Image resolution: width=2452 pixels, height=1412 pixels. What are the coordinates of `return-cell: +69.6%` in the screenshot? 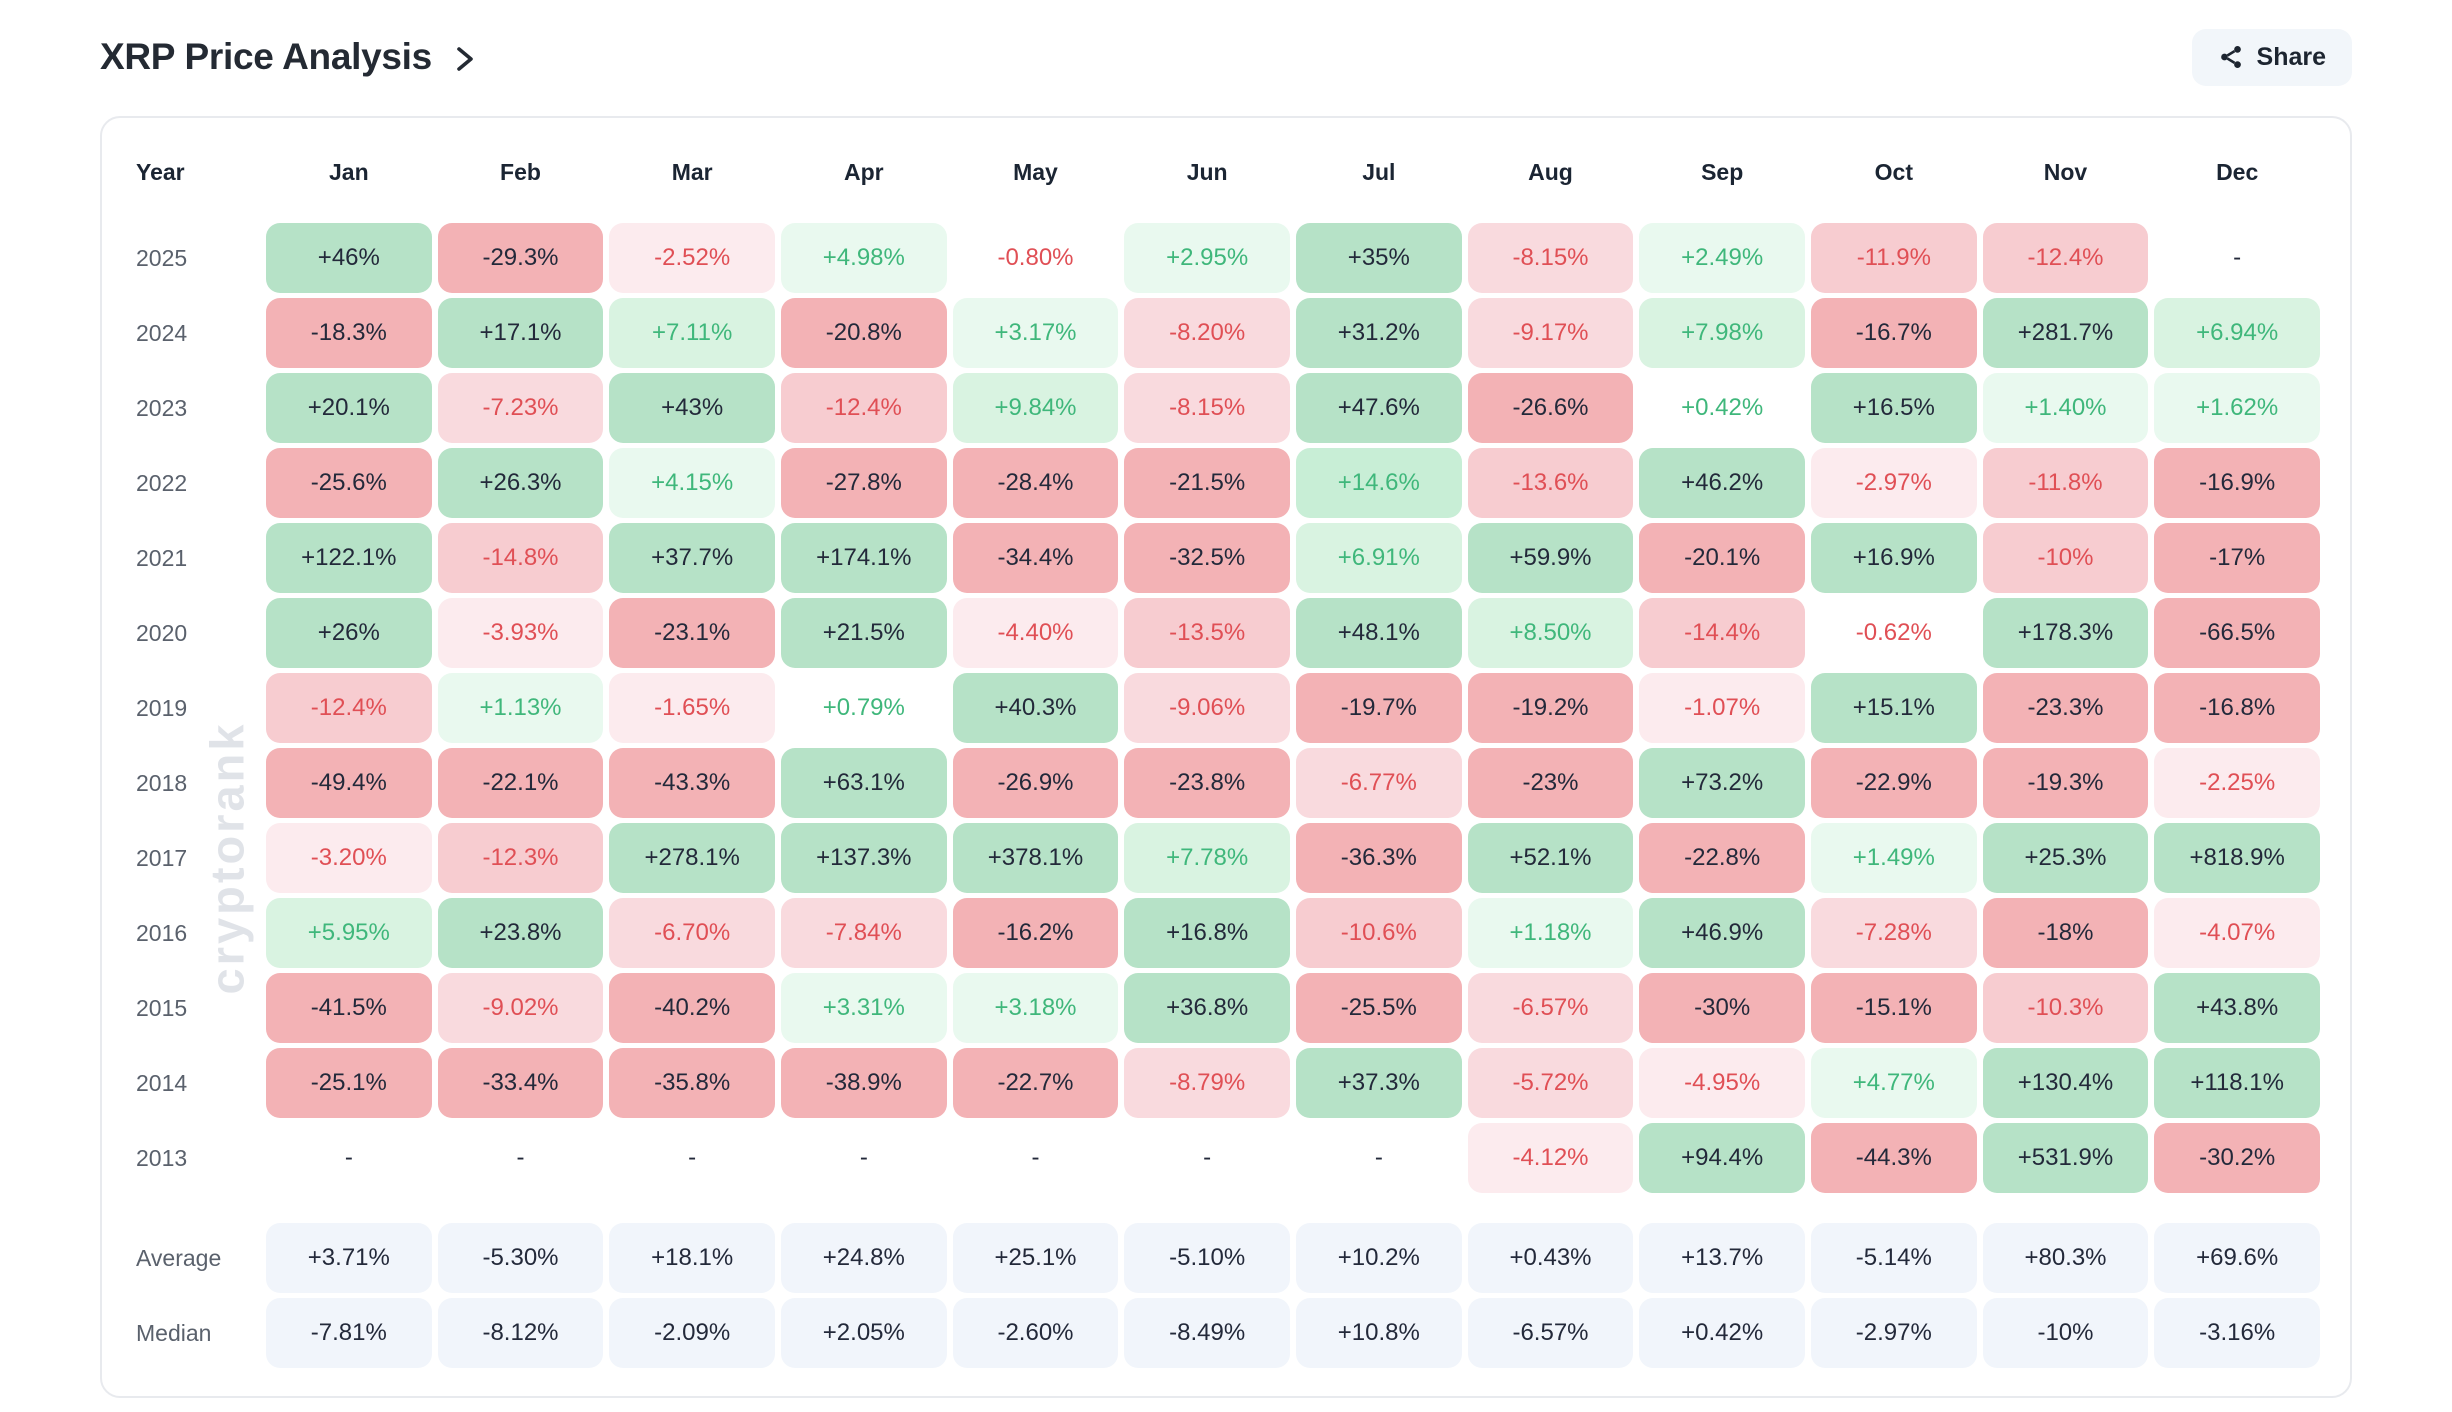 It's located at (2237, 1258).